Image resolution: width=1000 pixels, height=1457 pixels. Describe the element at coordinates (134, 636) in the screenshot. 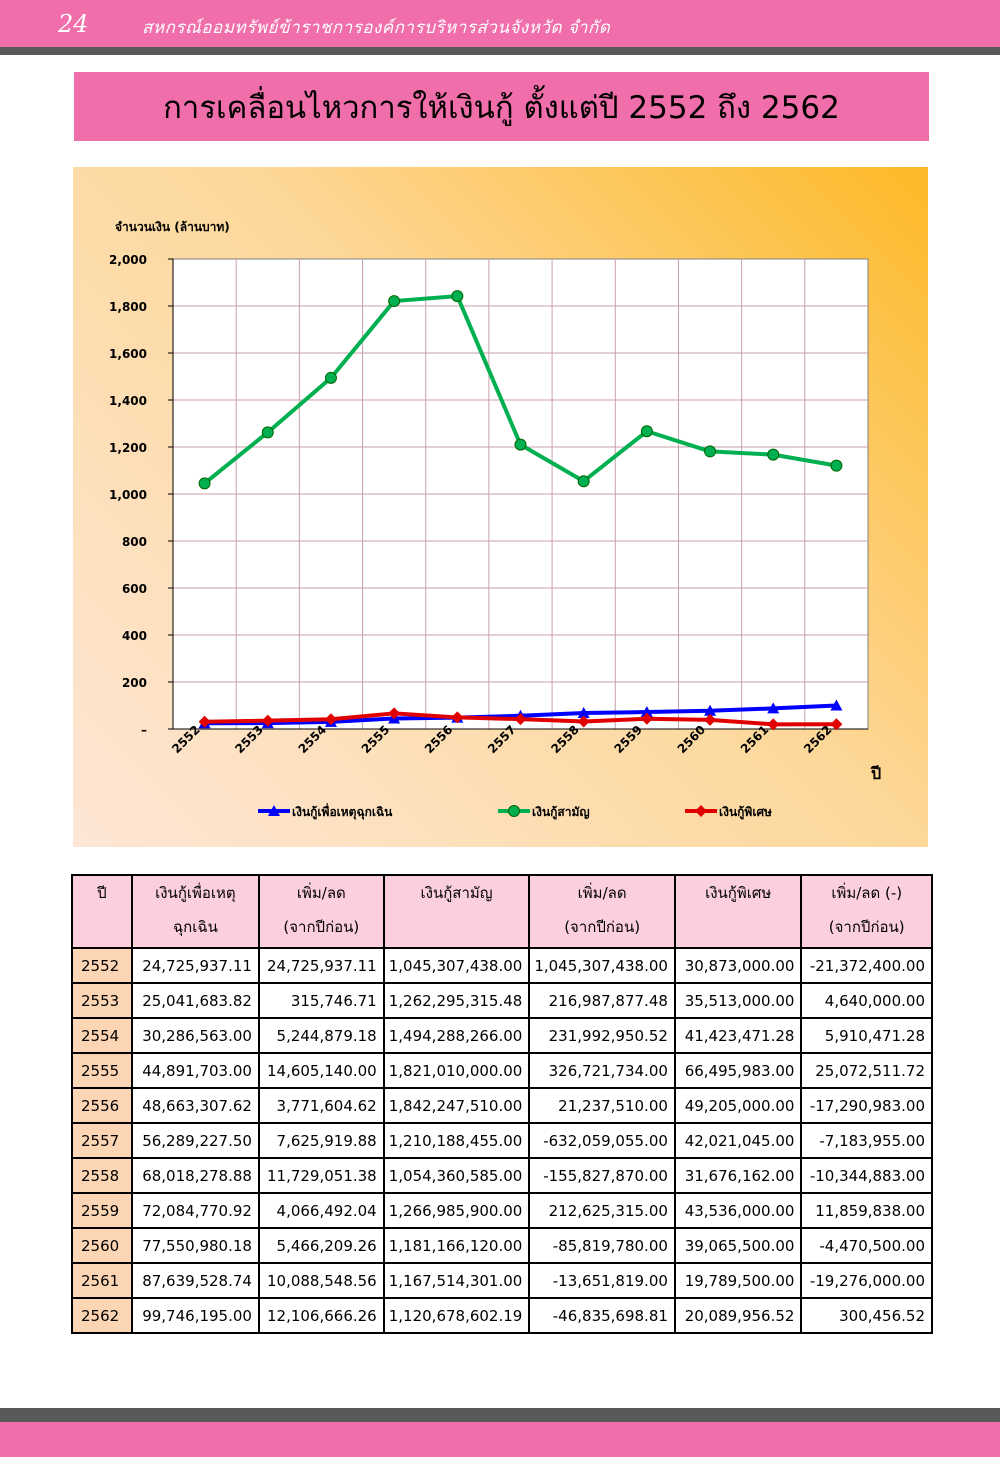

I see `y-tick-label: 400` at that location.